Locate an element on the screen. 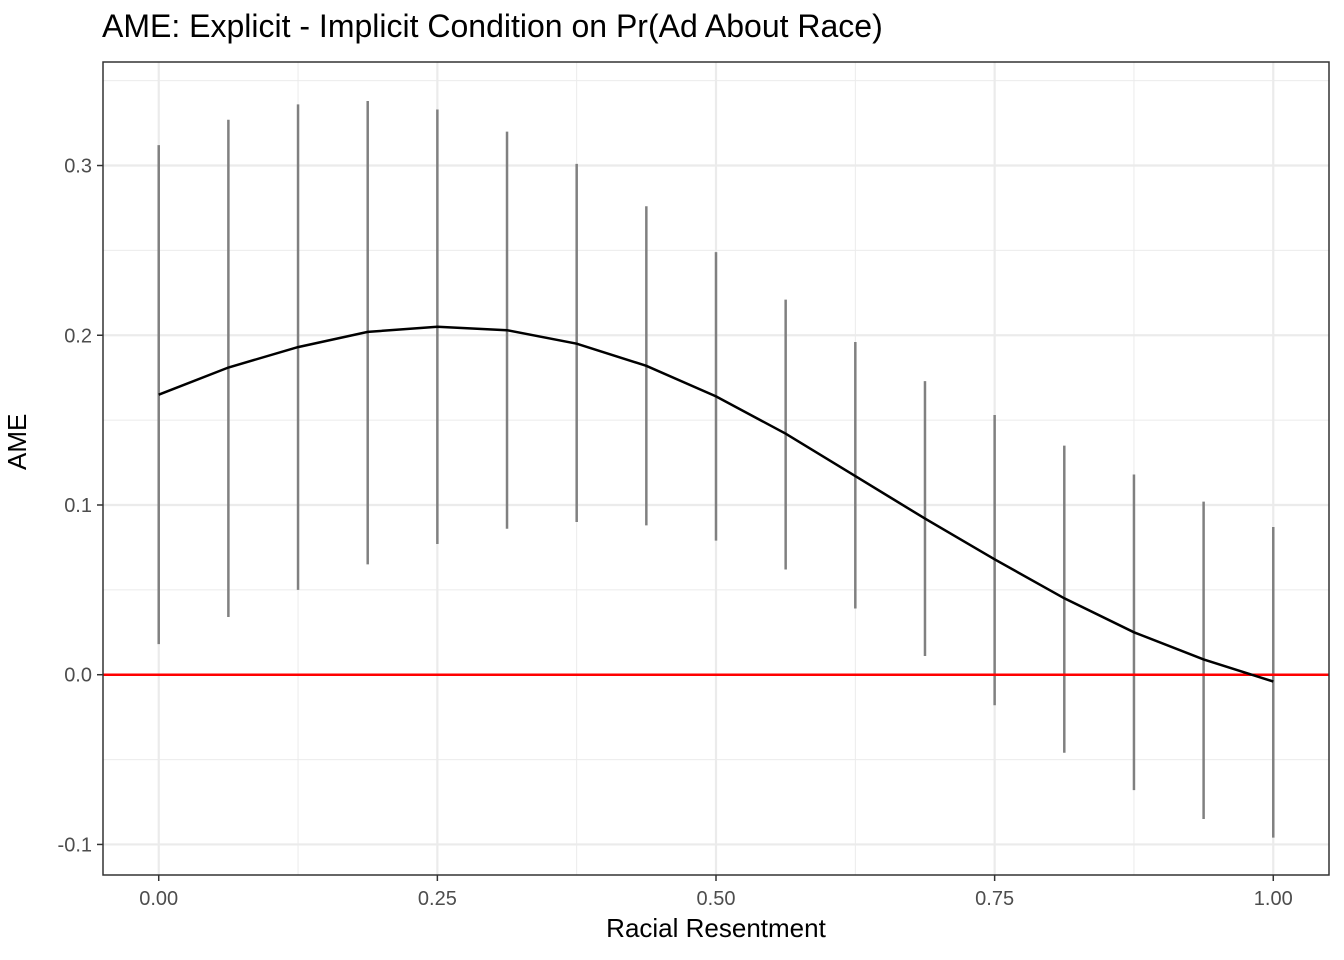  x-tick-label: 0.25 is located at coordinates (437, 899).